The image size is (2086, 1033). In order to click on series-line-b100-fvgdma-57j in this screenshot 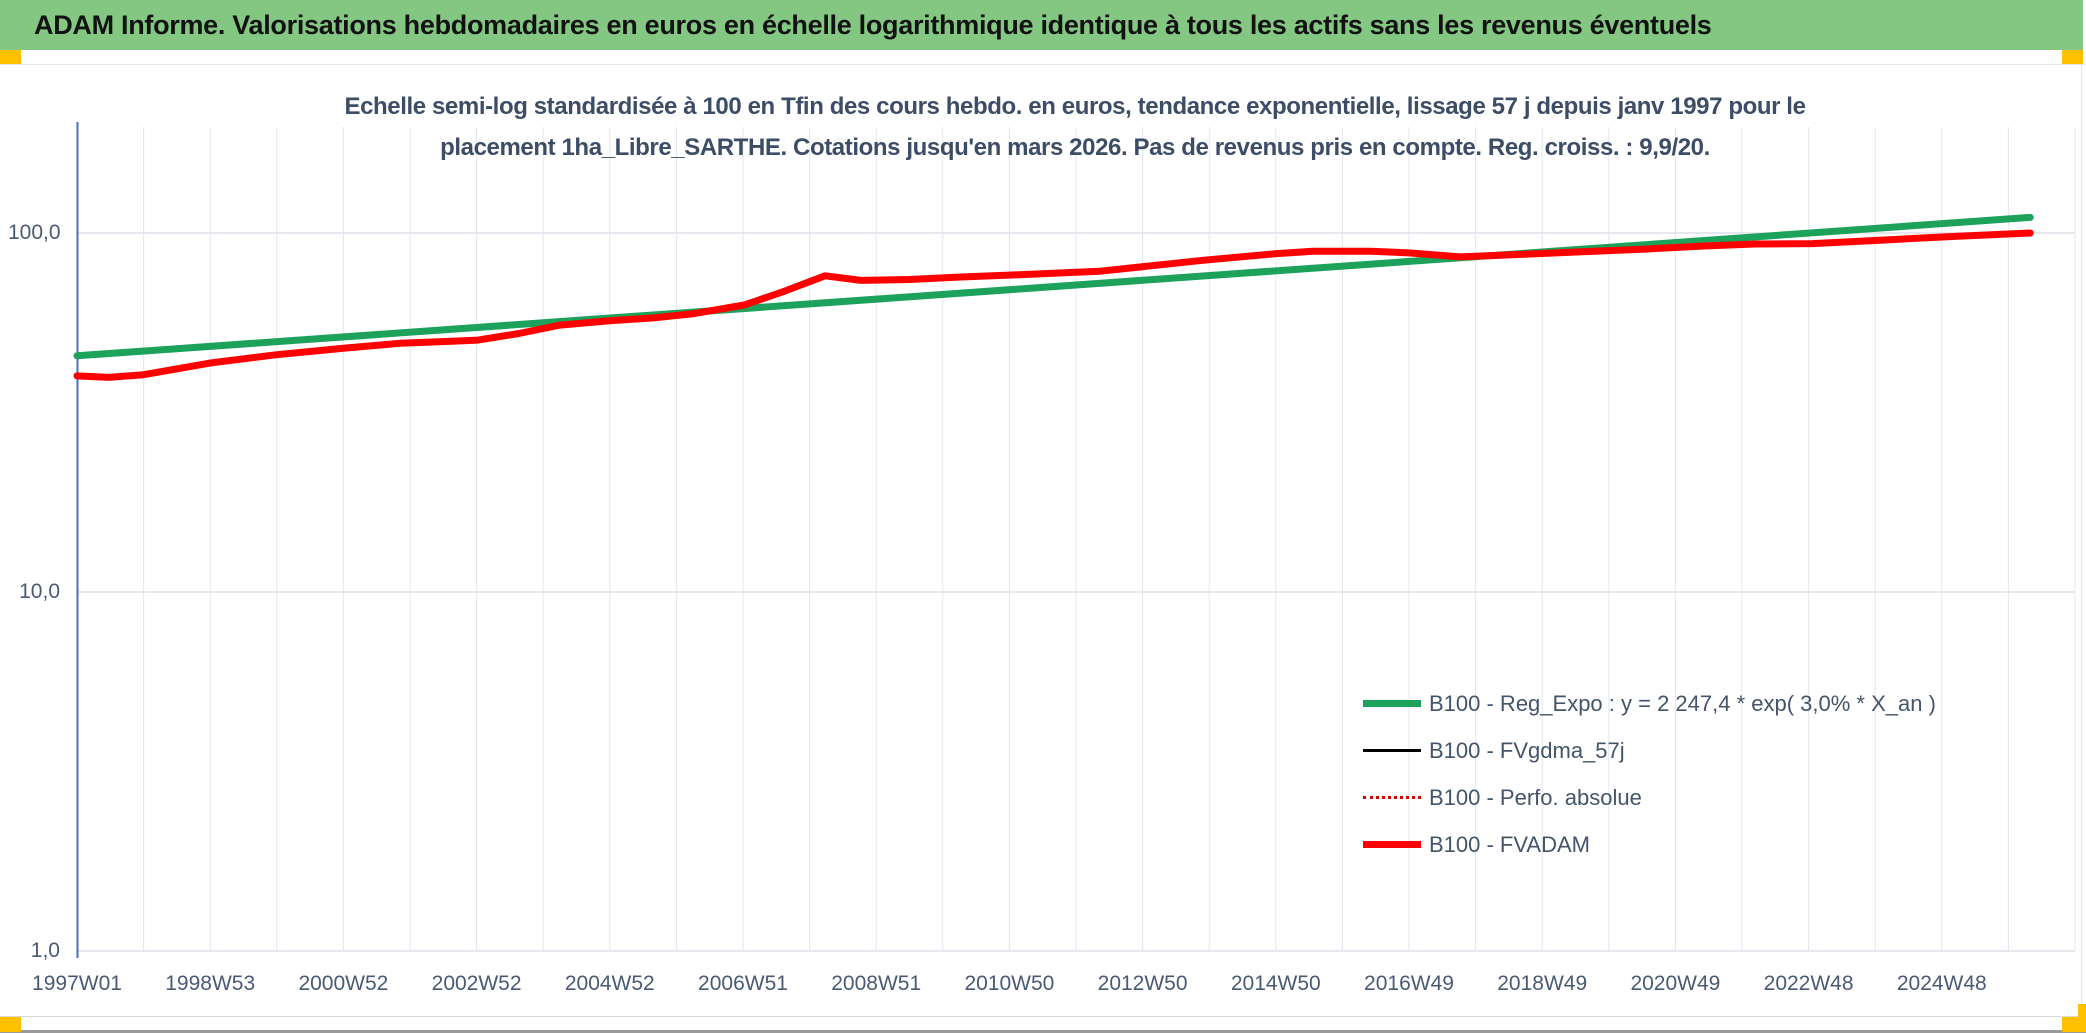, I will do `click(1053, 305)`.